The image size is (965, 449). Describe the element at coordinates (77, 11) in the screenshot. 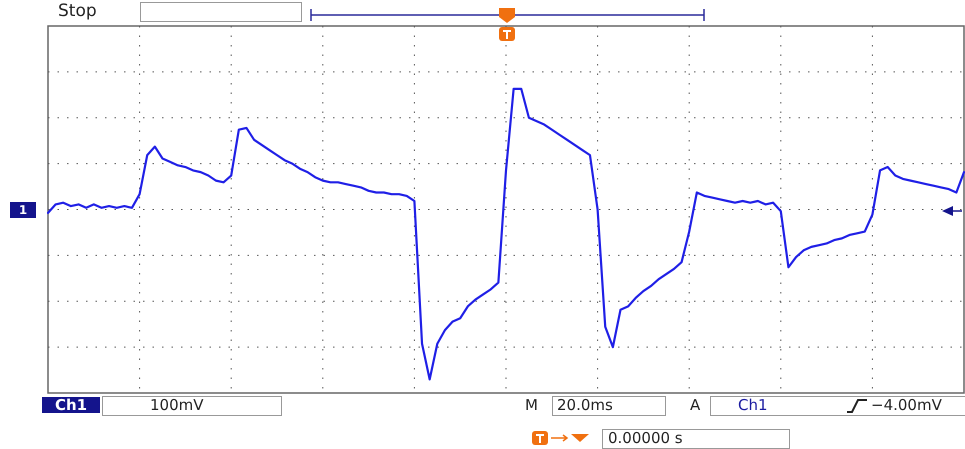

I see `text: Stop` at that location.